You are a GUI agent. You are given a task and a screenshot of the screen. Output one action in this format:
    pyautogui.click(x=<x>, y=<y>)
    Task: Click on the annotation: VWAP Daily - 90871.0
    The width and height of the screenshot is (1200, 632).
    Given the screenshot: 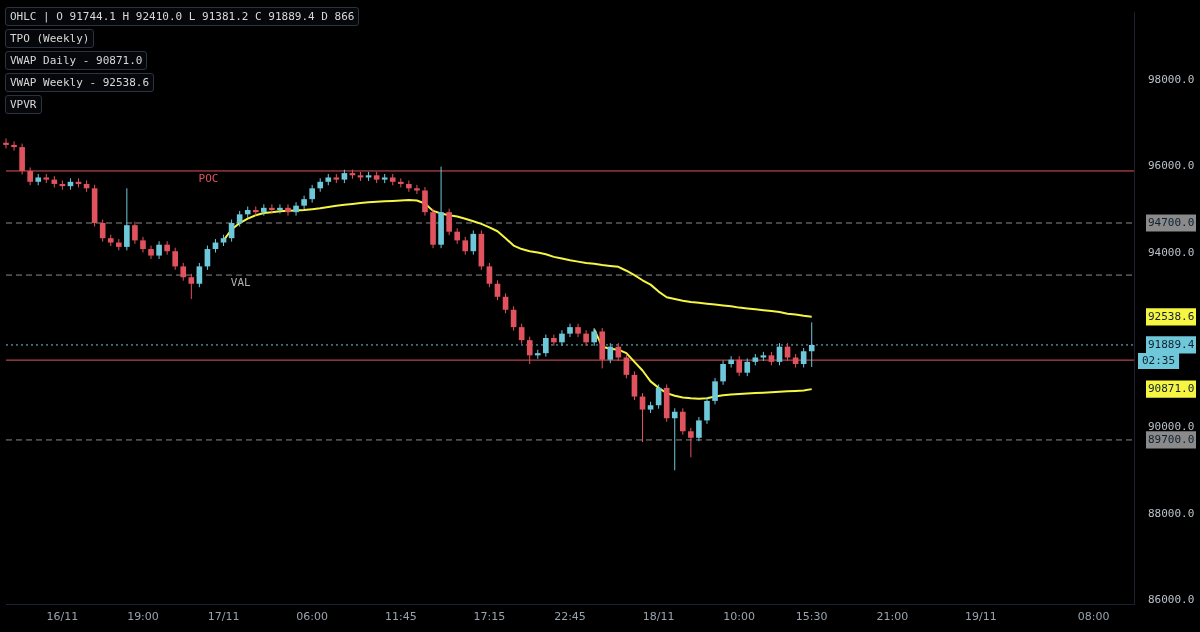 What is the action you would take?
    pyautogui.click(x=76, y=60)
    